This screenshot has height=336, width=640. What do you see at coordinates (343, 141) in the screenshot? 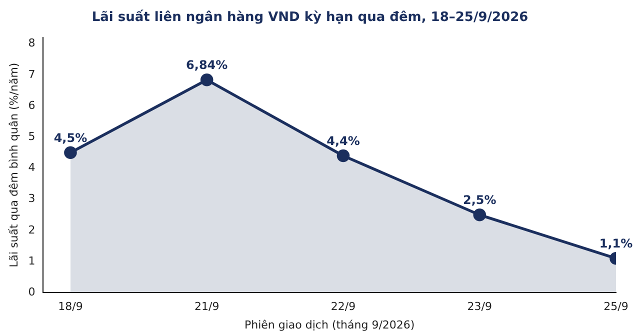
I see `data-label: 4,4%` at bounding box center [343, 141].